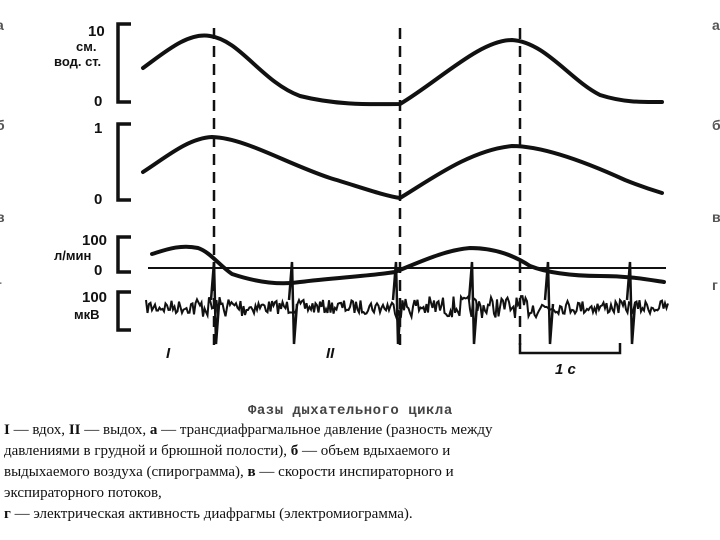 This screenshot has width=720, height=540. I want to click on edge-letter-d-left: г, so click(1, 285).